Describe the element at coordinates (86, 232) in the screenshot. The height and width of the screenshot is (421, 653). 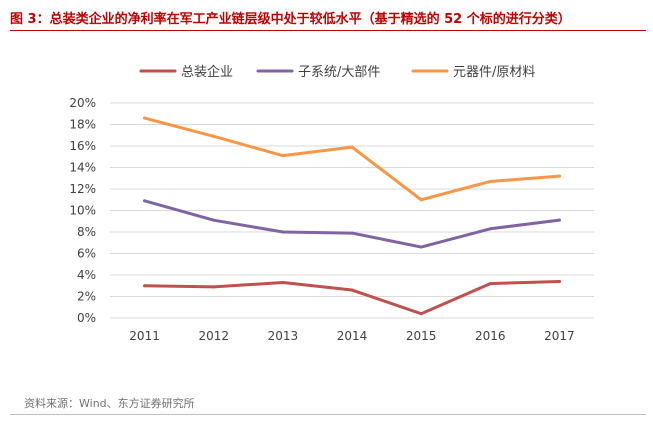
I see `y-tick-label: 8%` at that location.